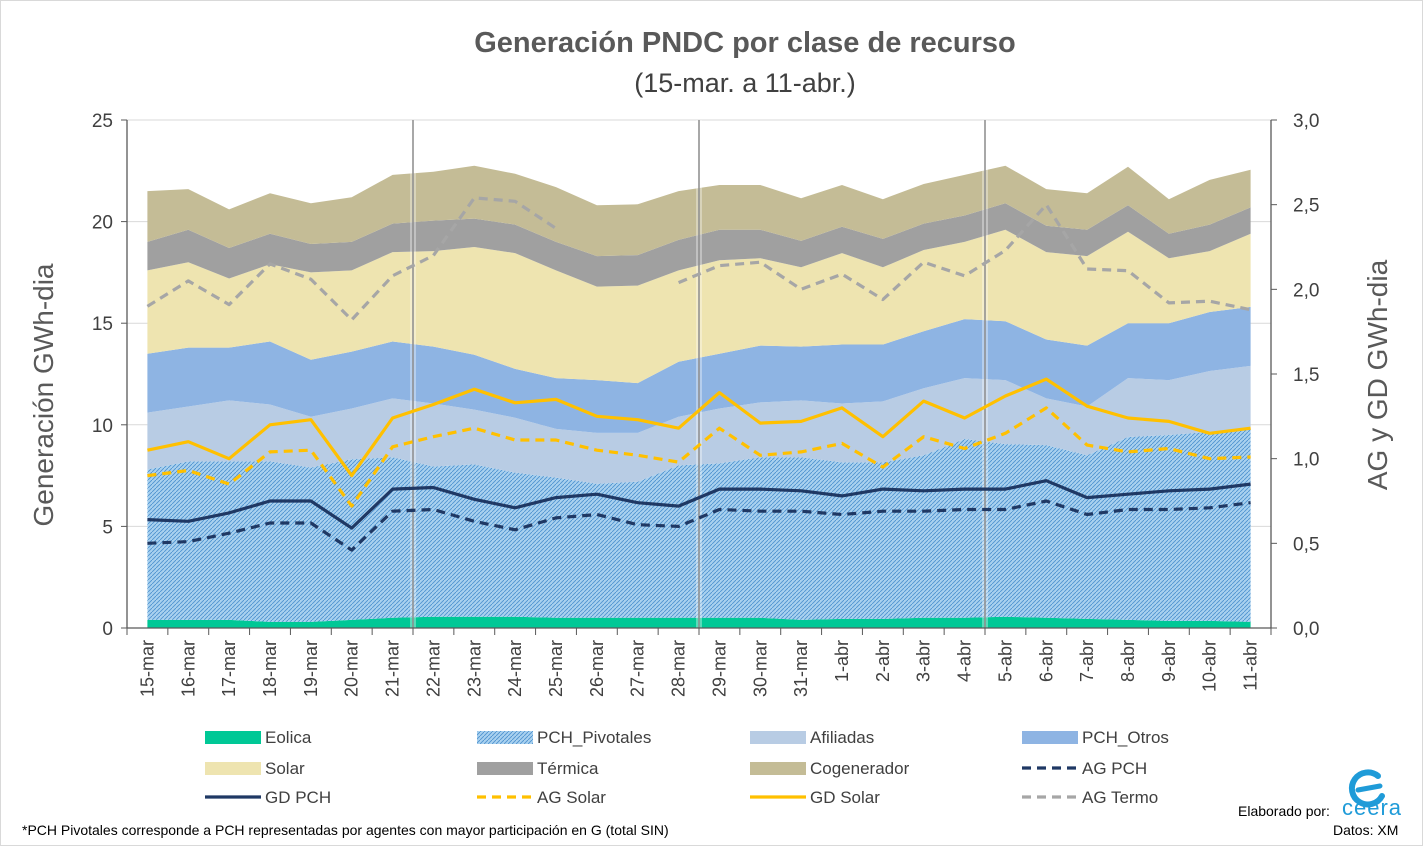  Describe the element at coordinates (1366, 830) in the screenshot. I see `credit-datos: Datos: XM` at that location.